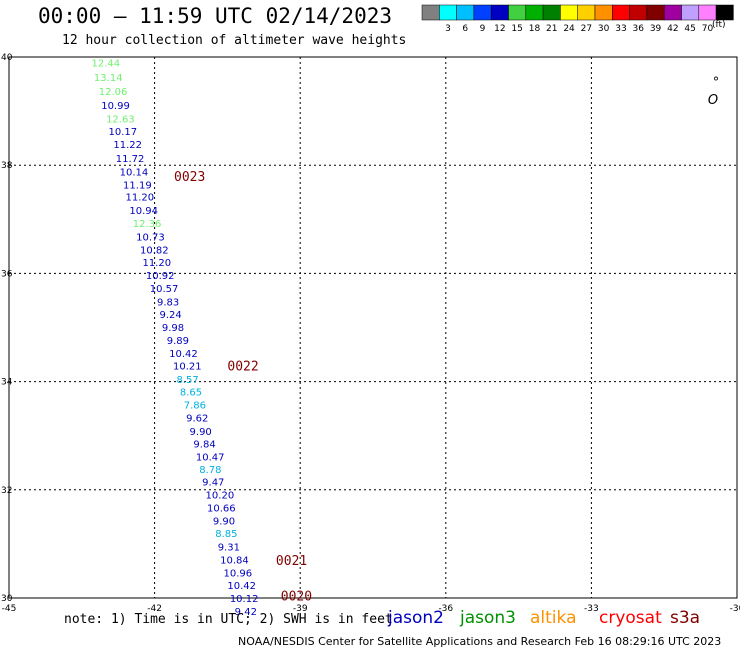 The width and height of the screenshot is (740, 650). I want to click on wave-height-label: 8.57, so click(187, 380).